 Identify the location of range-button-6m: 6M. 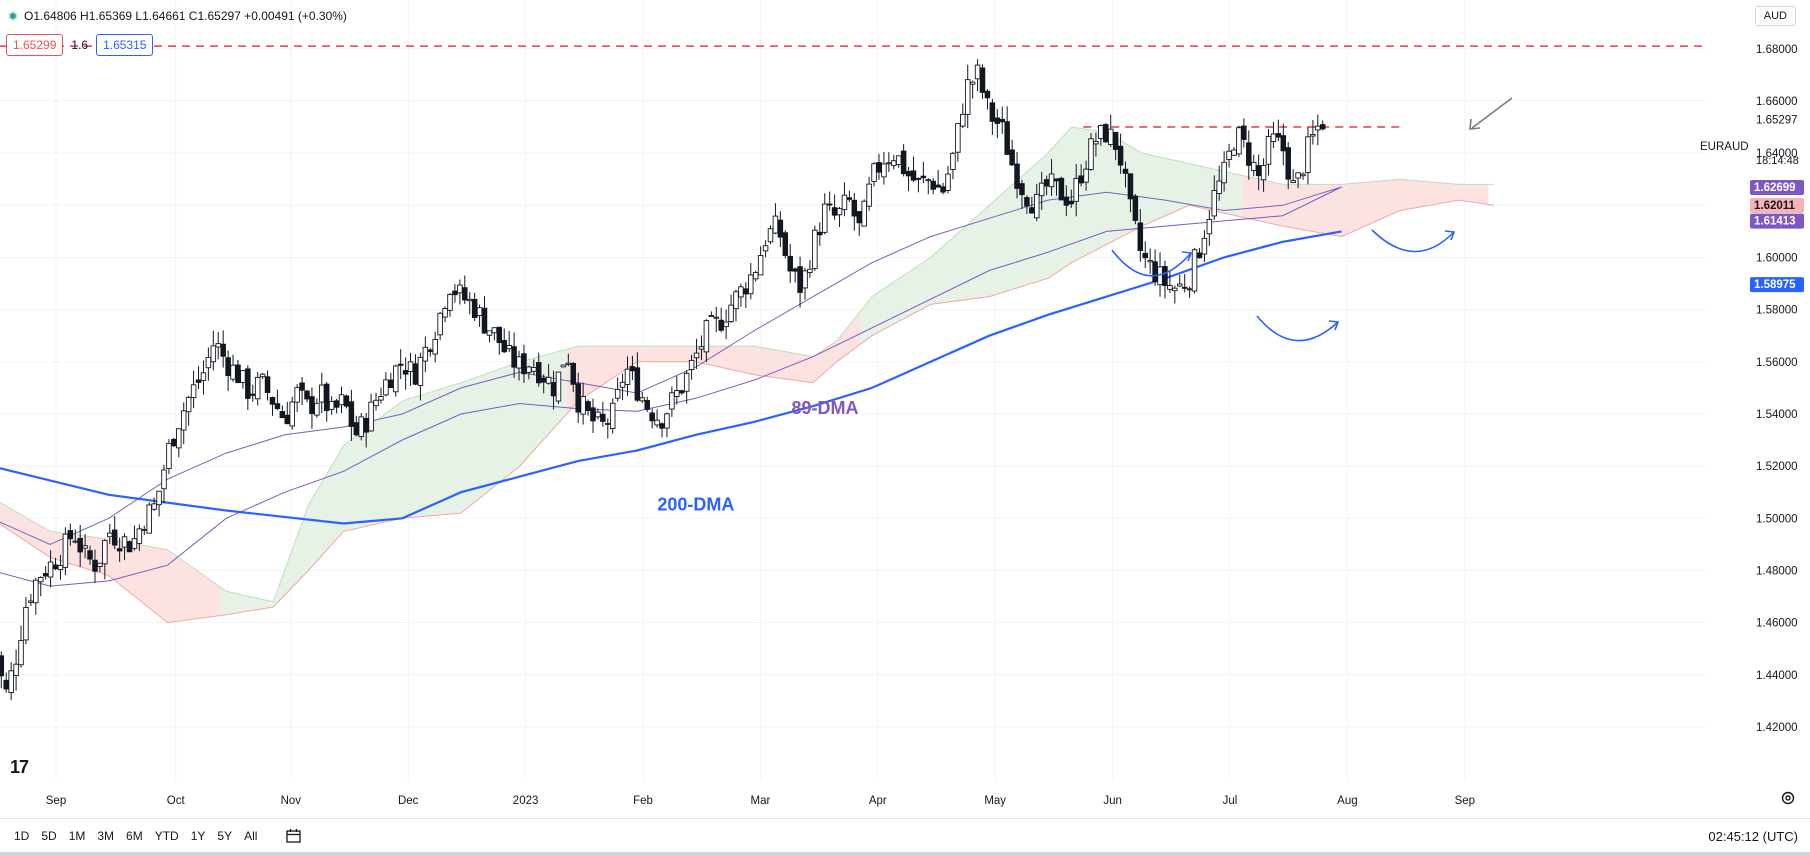
(134, 836).